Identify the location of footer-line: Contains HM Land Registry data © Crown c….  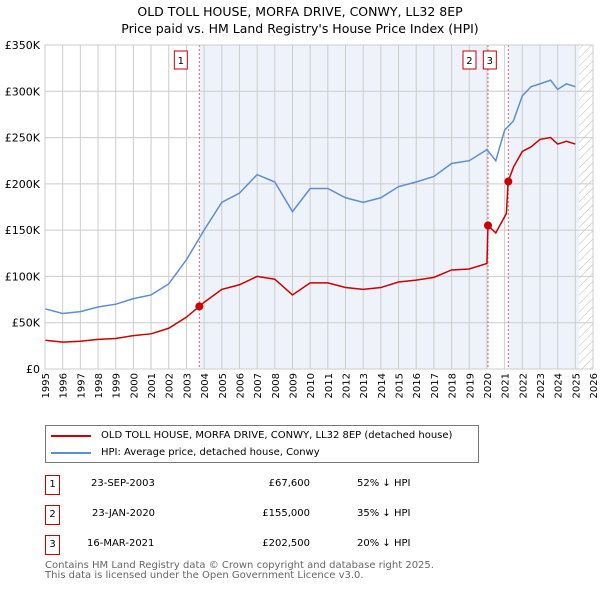
(239, 565).